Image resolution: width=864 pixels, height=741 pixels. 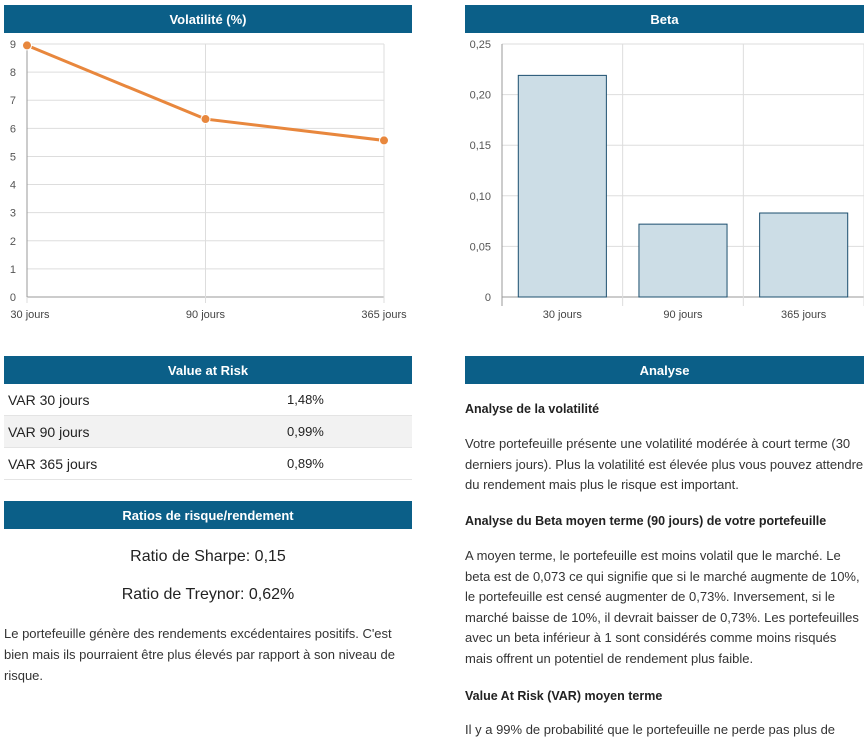 I want to click on analyse-panel-header: Analyse, so click(x=664, y=370).